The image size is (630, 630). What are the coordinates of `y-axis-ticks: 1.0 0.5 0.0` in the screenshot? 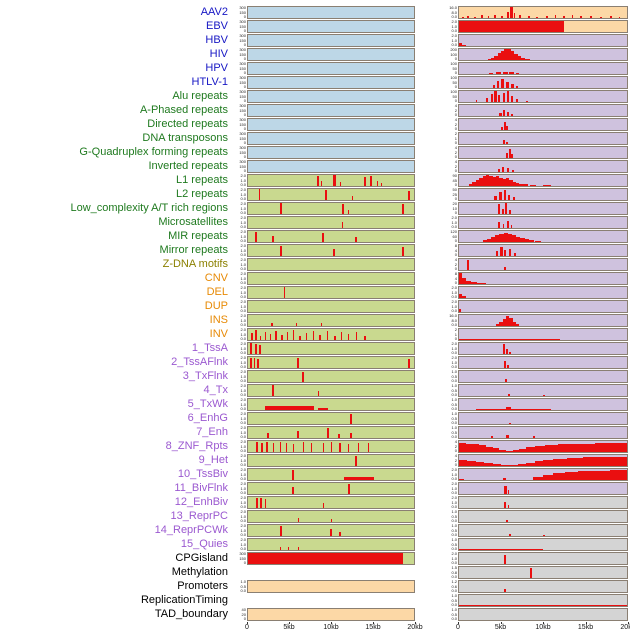 It's located at (450, 418).